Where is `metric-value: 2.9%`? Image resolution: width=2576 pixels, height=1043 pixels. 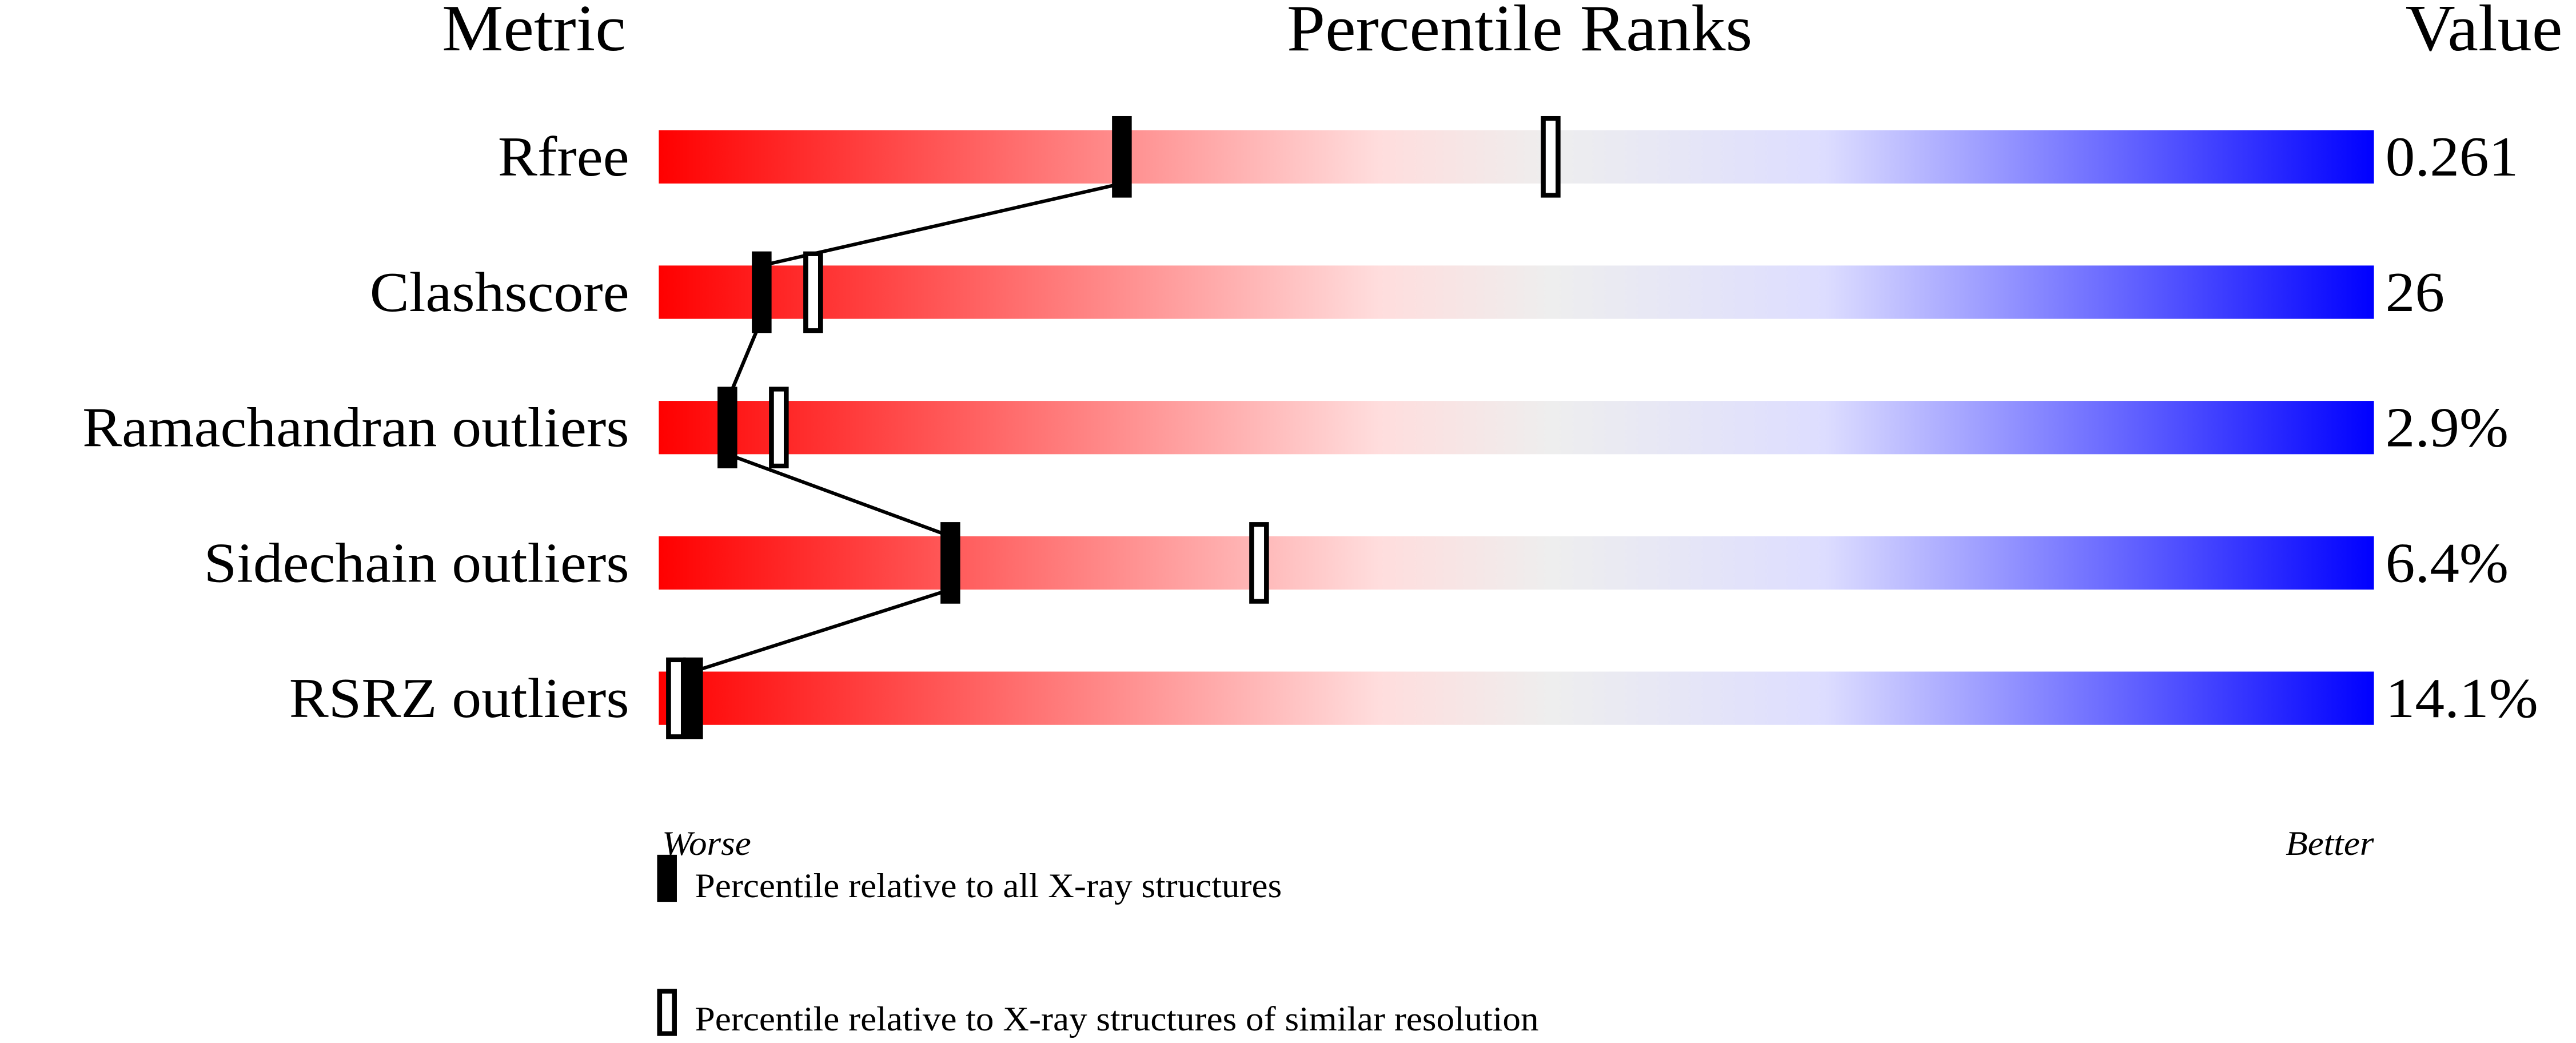
metric-value: 2.9% is located at coordinates (2447, 427).